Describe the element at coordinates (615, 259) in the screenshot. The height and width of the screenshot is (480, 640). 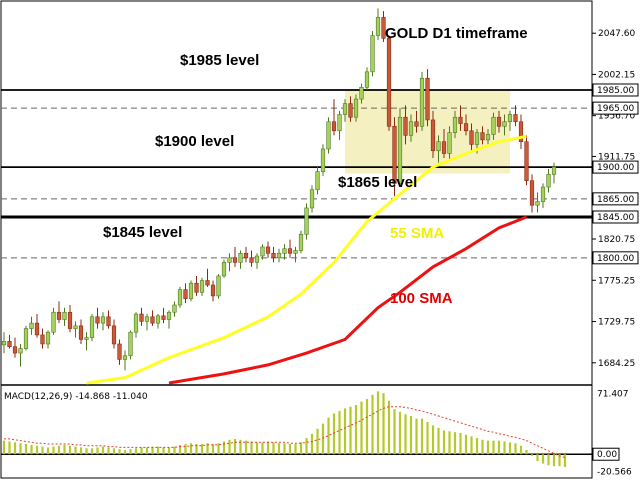
I see `level-label: 1800.00` at that location.